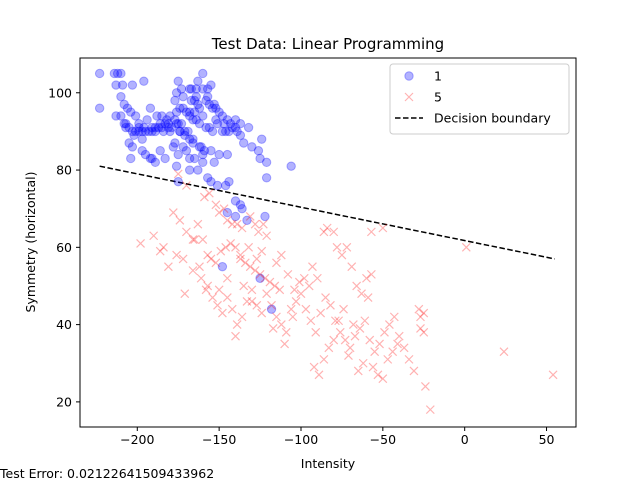 This screenshot has height=481, width=640. Describe the element at coordinates (64, 401) in the screenshot. I see `y-tick-label: 20` at that location.